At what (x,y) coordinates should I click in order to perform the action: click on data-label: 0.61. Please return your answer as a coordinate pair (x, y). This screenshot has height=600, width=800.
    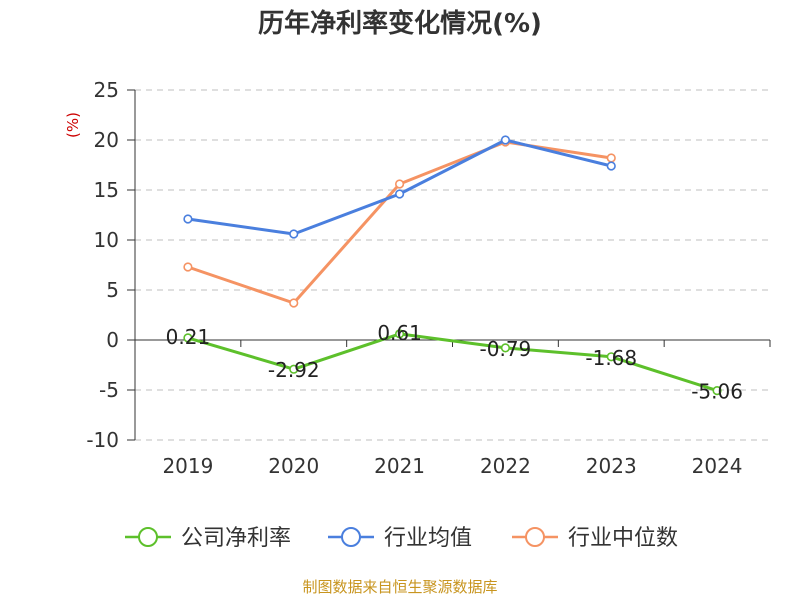
    Looking at the image, I should click on (399, 333).